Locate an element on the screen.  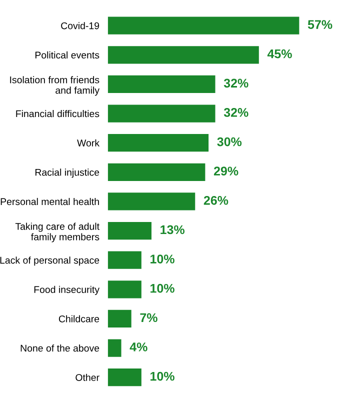
y-tick-label: None of the above is located at coordinates (60, 348).